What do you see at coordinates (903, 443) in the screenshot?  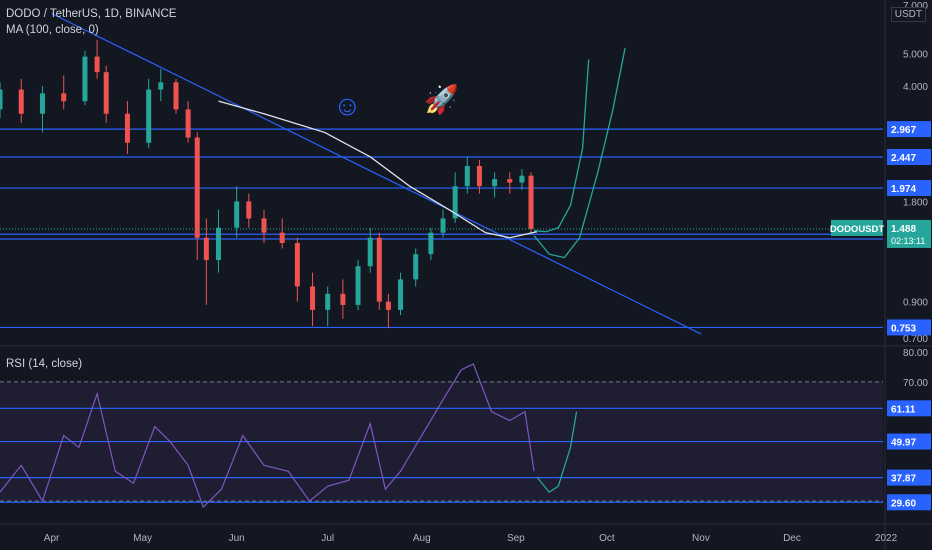 I see `rsi-level-label-text: 49.97` at bounding box center [903, 443].